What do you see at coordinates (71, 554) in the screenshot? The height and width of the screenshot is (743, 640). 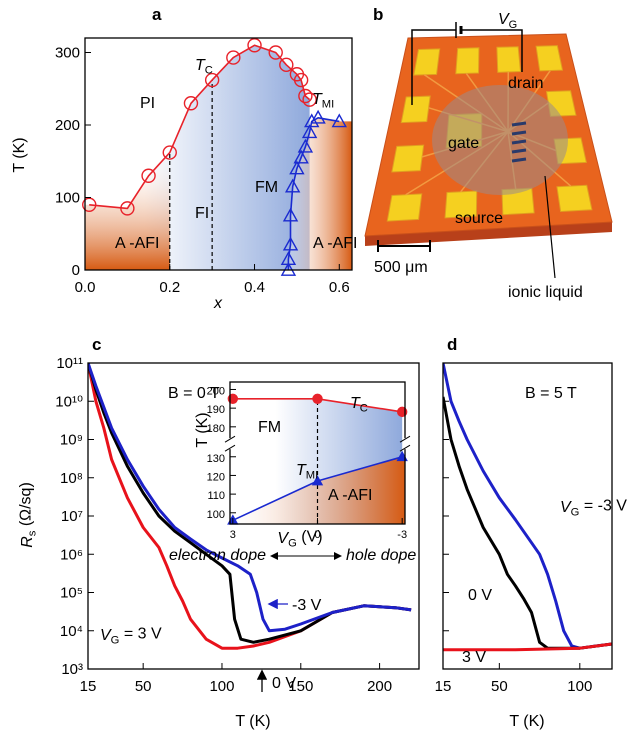 I see `y-tick-label: 10⁶` at bounding box center [71, 554].